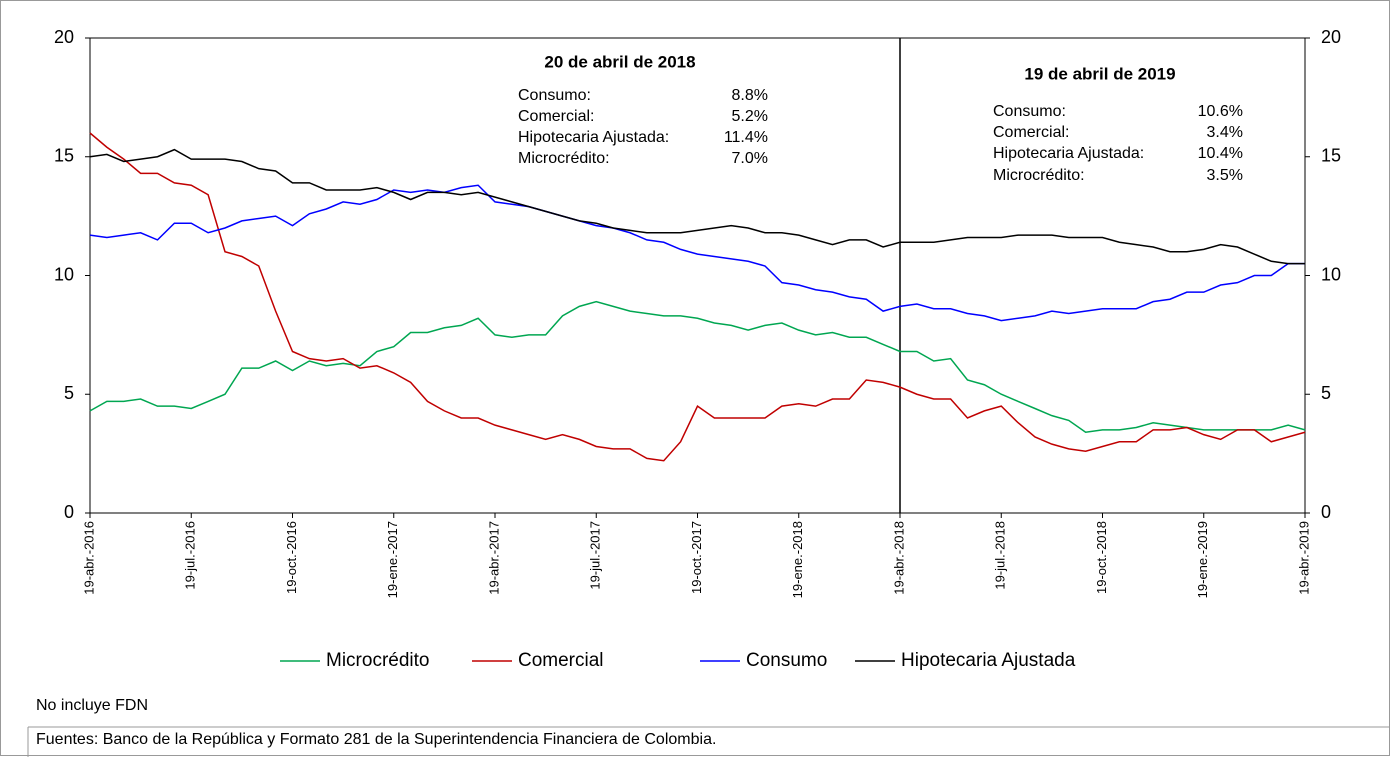 This screenshot has height=757, width=1391. I want to click on y2-tick-label: 10, so click(1331, 274).